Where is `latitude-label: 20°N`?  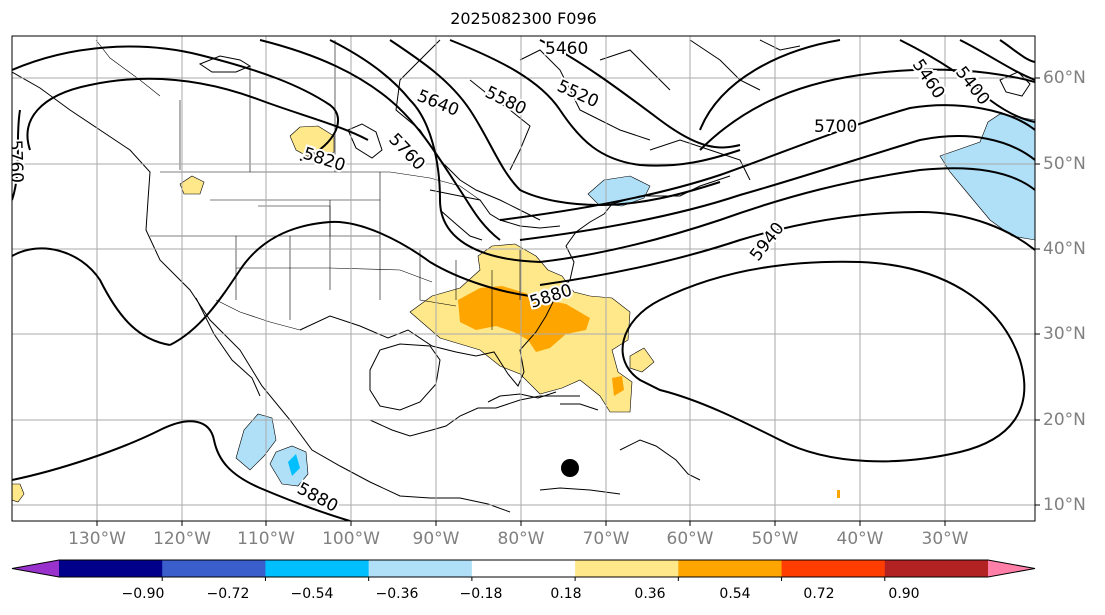 latitude-label: 20°N is located at coordinates (1064, 420).